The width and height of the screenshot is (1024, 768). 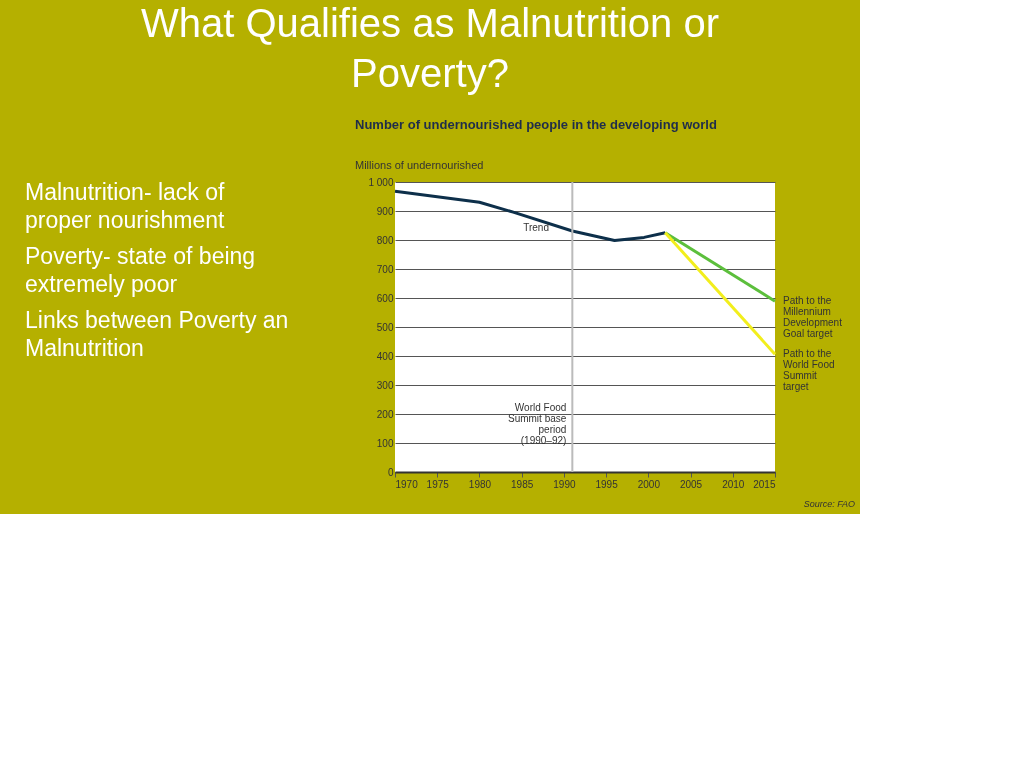 What do you see at coordinates (536, 228) in the screenshot?
I see `series-label: Trend` at bounding box center [536, 228].